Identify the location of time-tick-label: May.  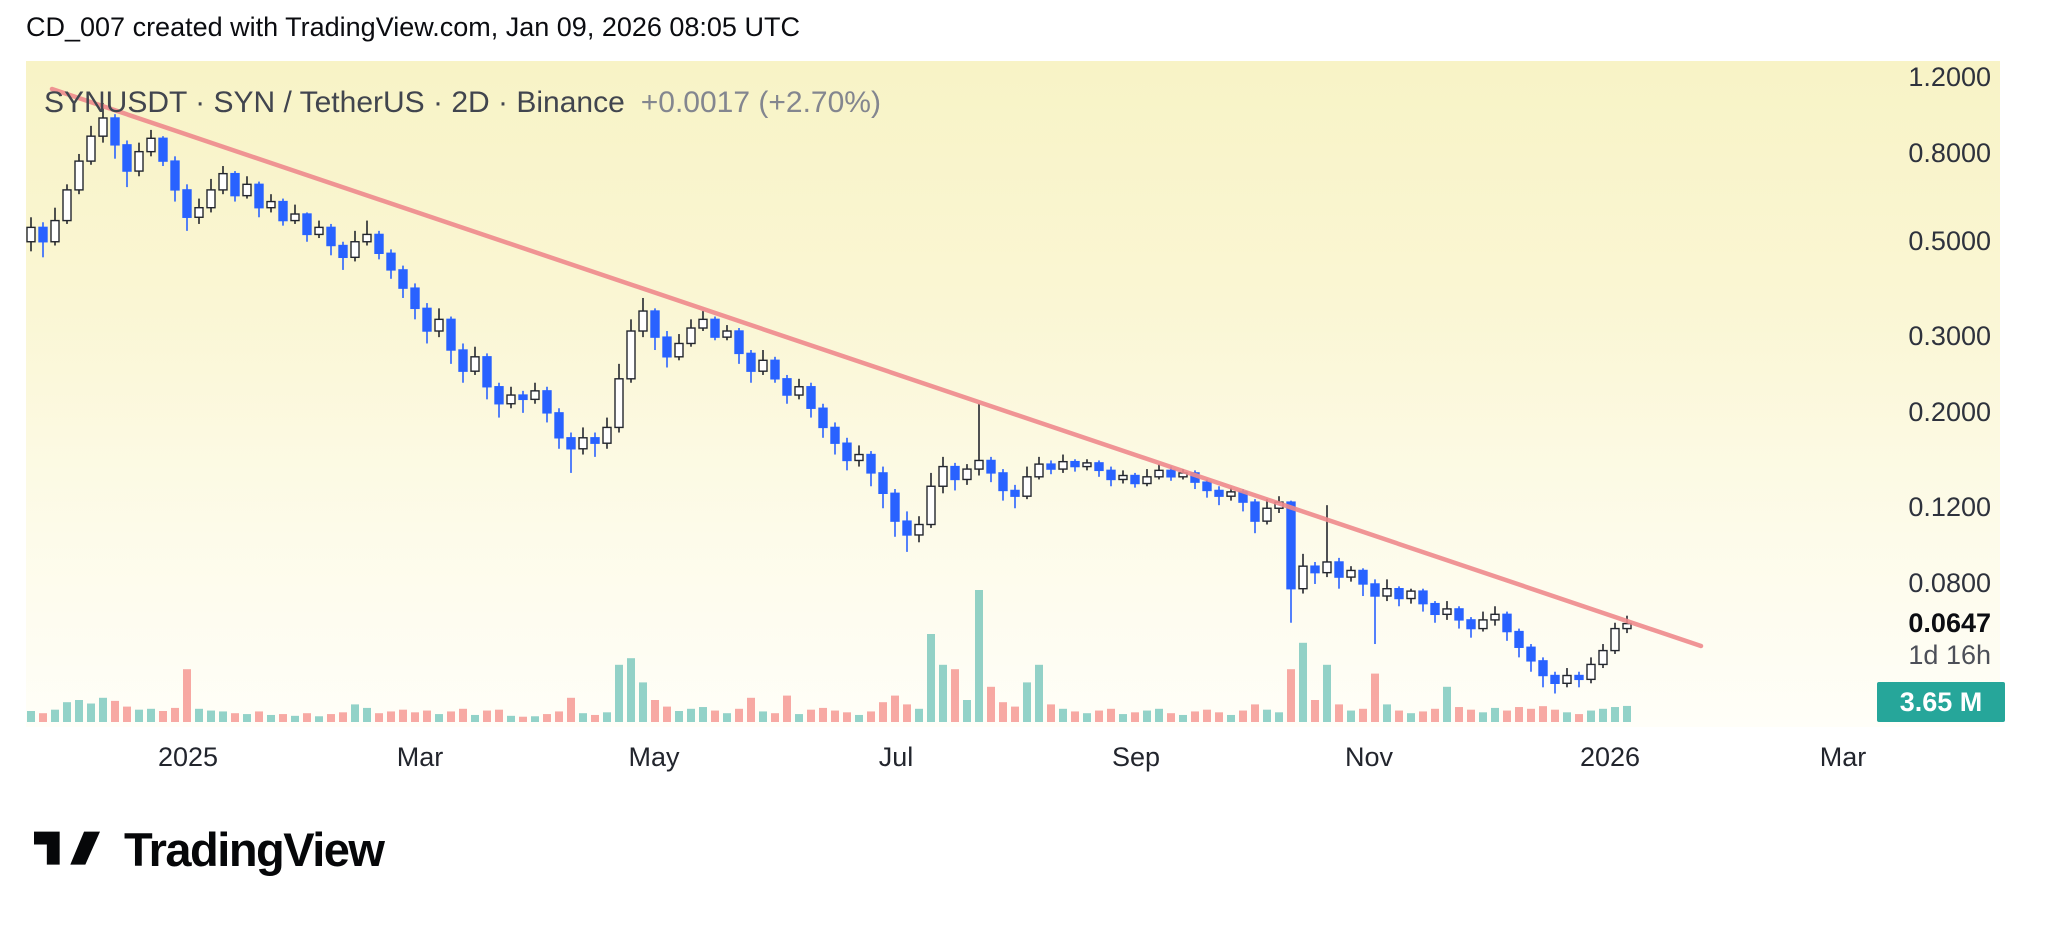
(654, 757).